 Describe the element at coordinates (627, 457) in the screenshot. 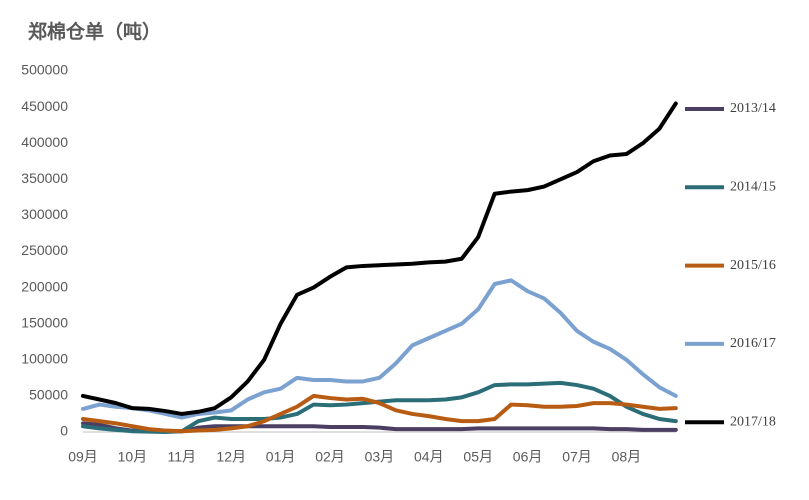

I see `x-tick-label: 08月` at that location.